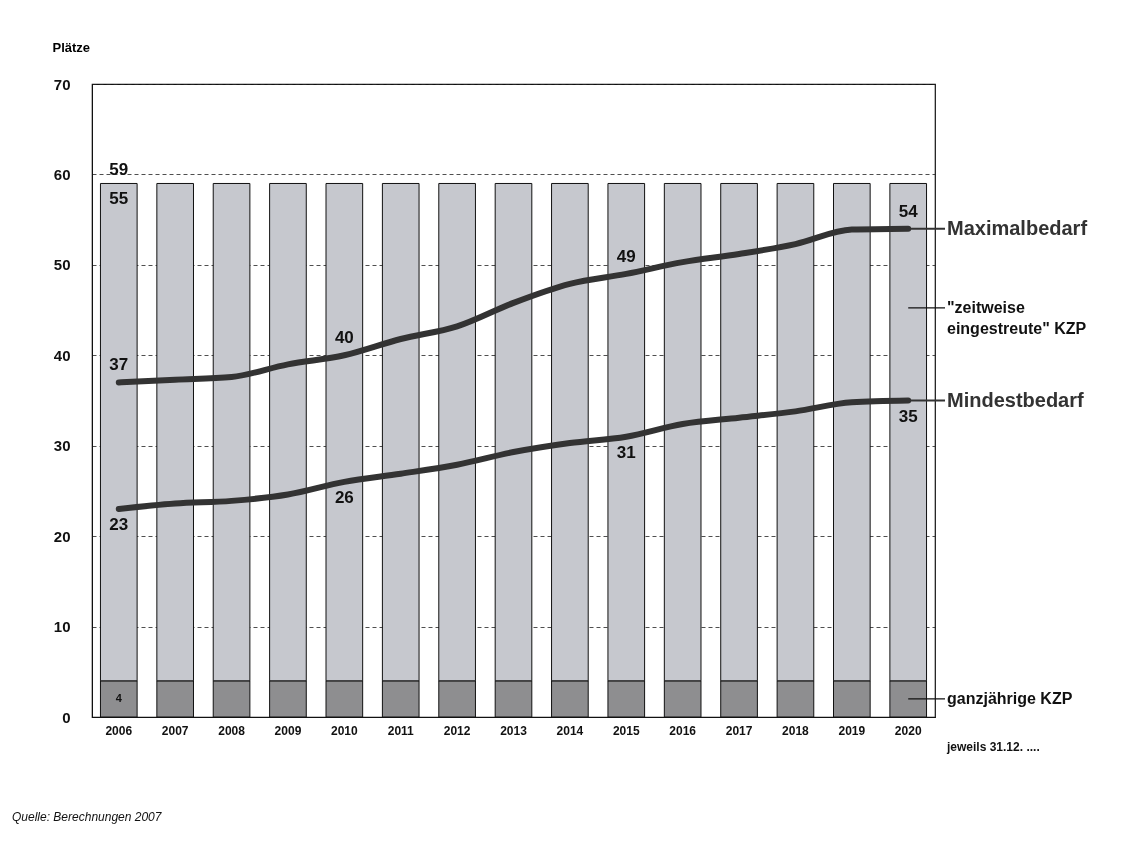 This screenshot has width=1139, height=851. I want to click on x-tick-label: 2013, so click(514, 730).